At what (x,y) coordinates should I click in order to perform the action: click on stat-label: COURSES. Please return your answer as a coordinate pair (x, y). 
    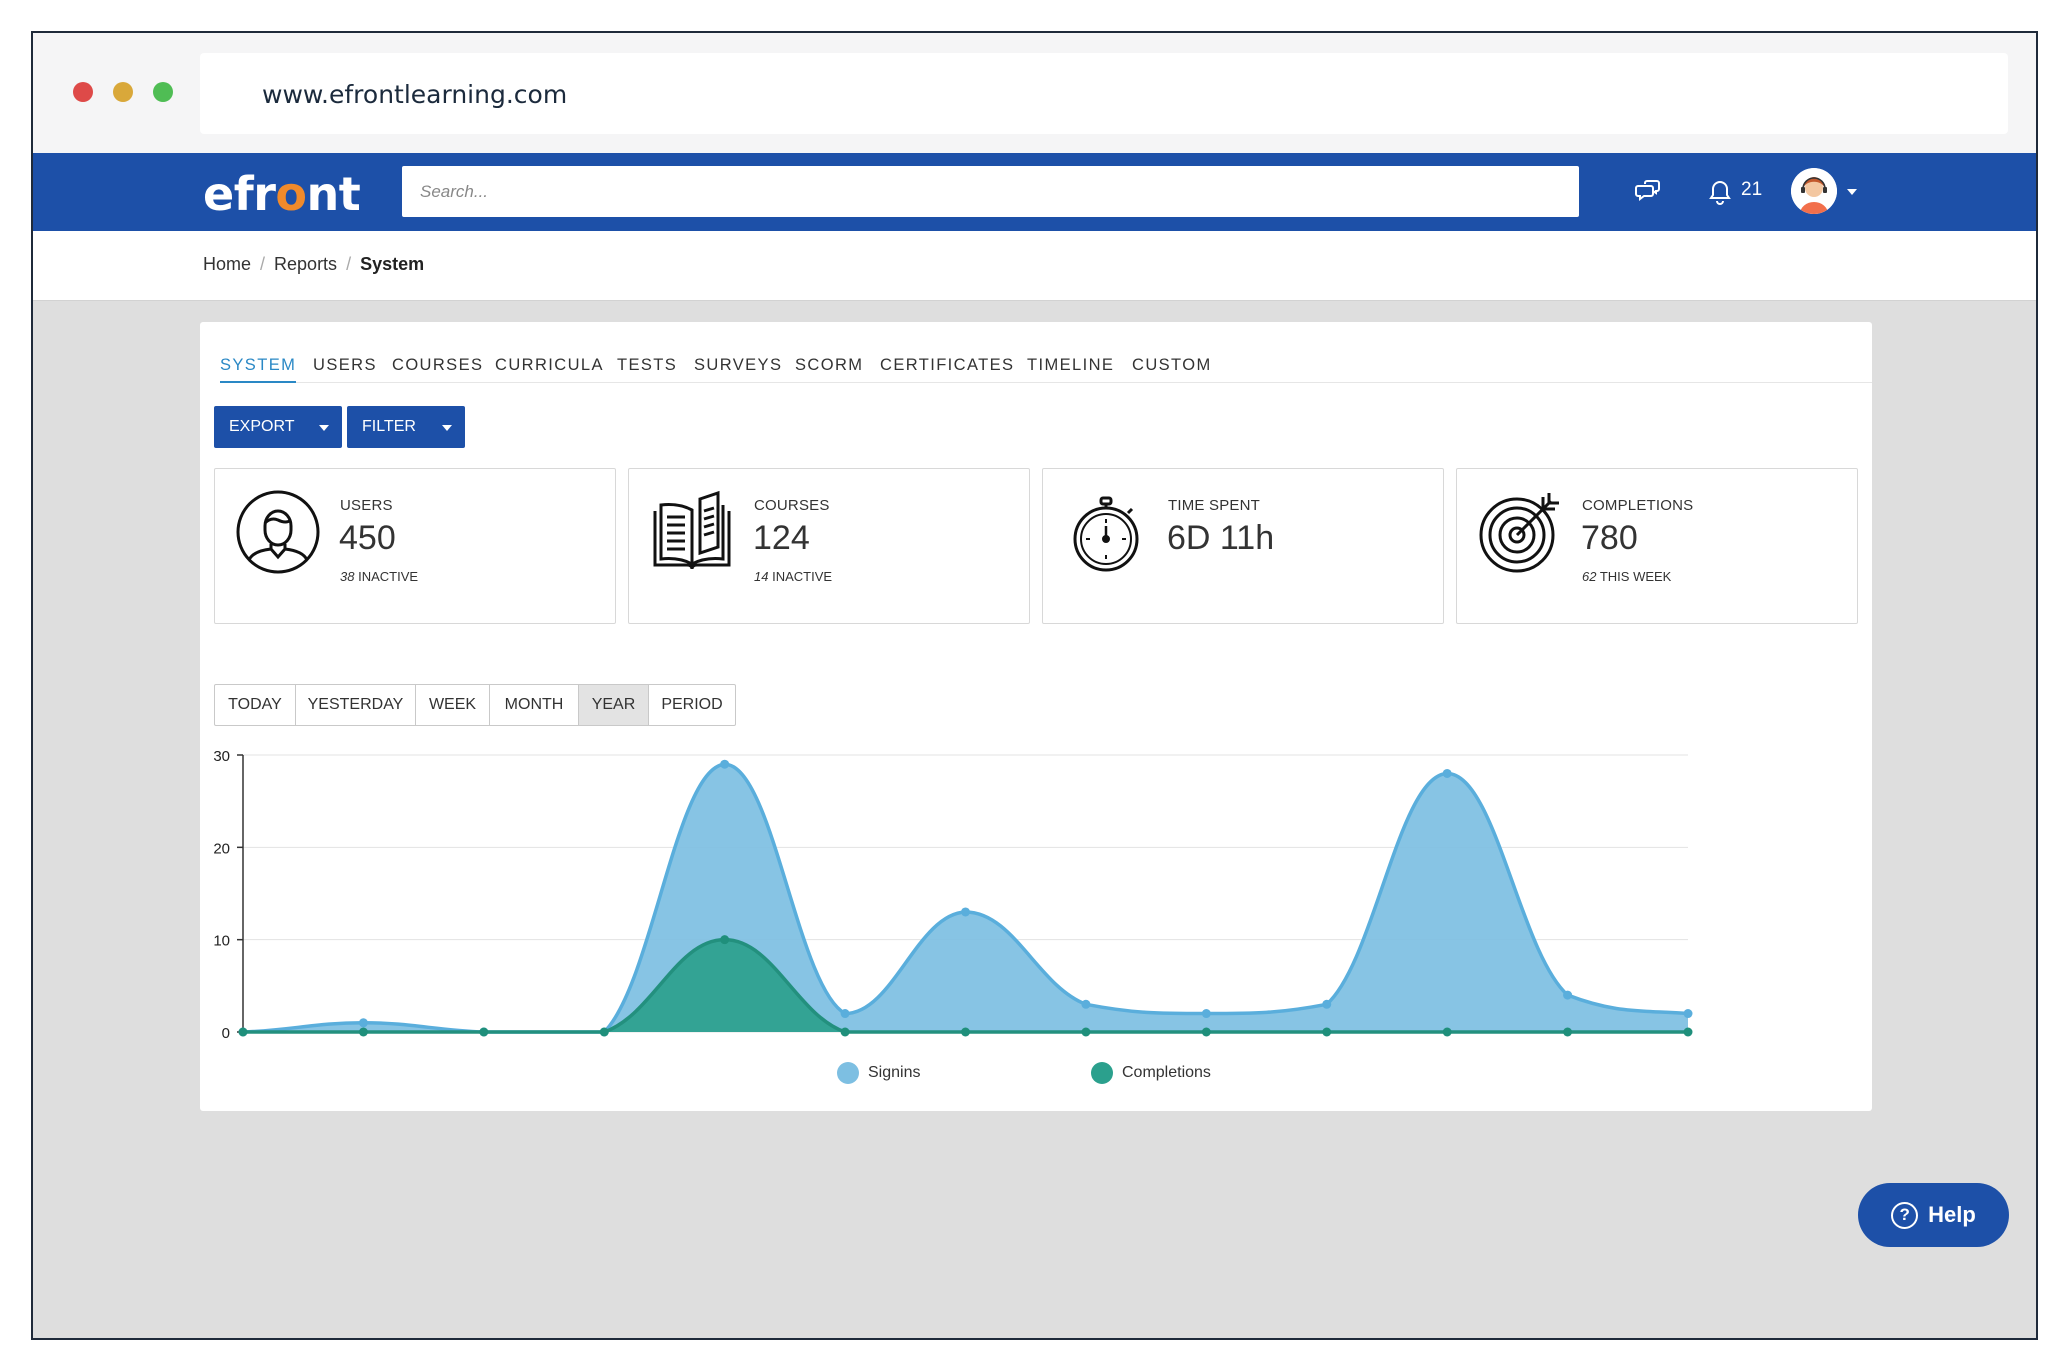
    Looking at the image, I should click on (792, 505).